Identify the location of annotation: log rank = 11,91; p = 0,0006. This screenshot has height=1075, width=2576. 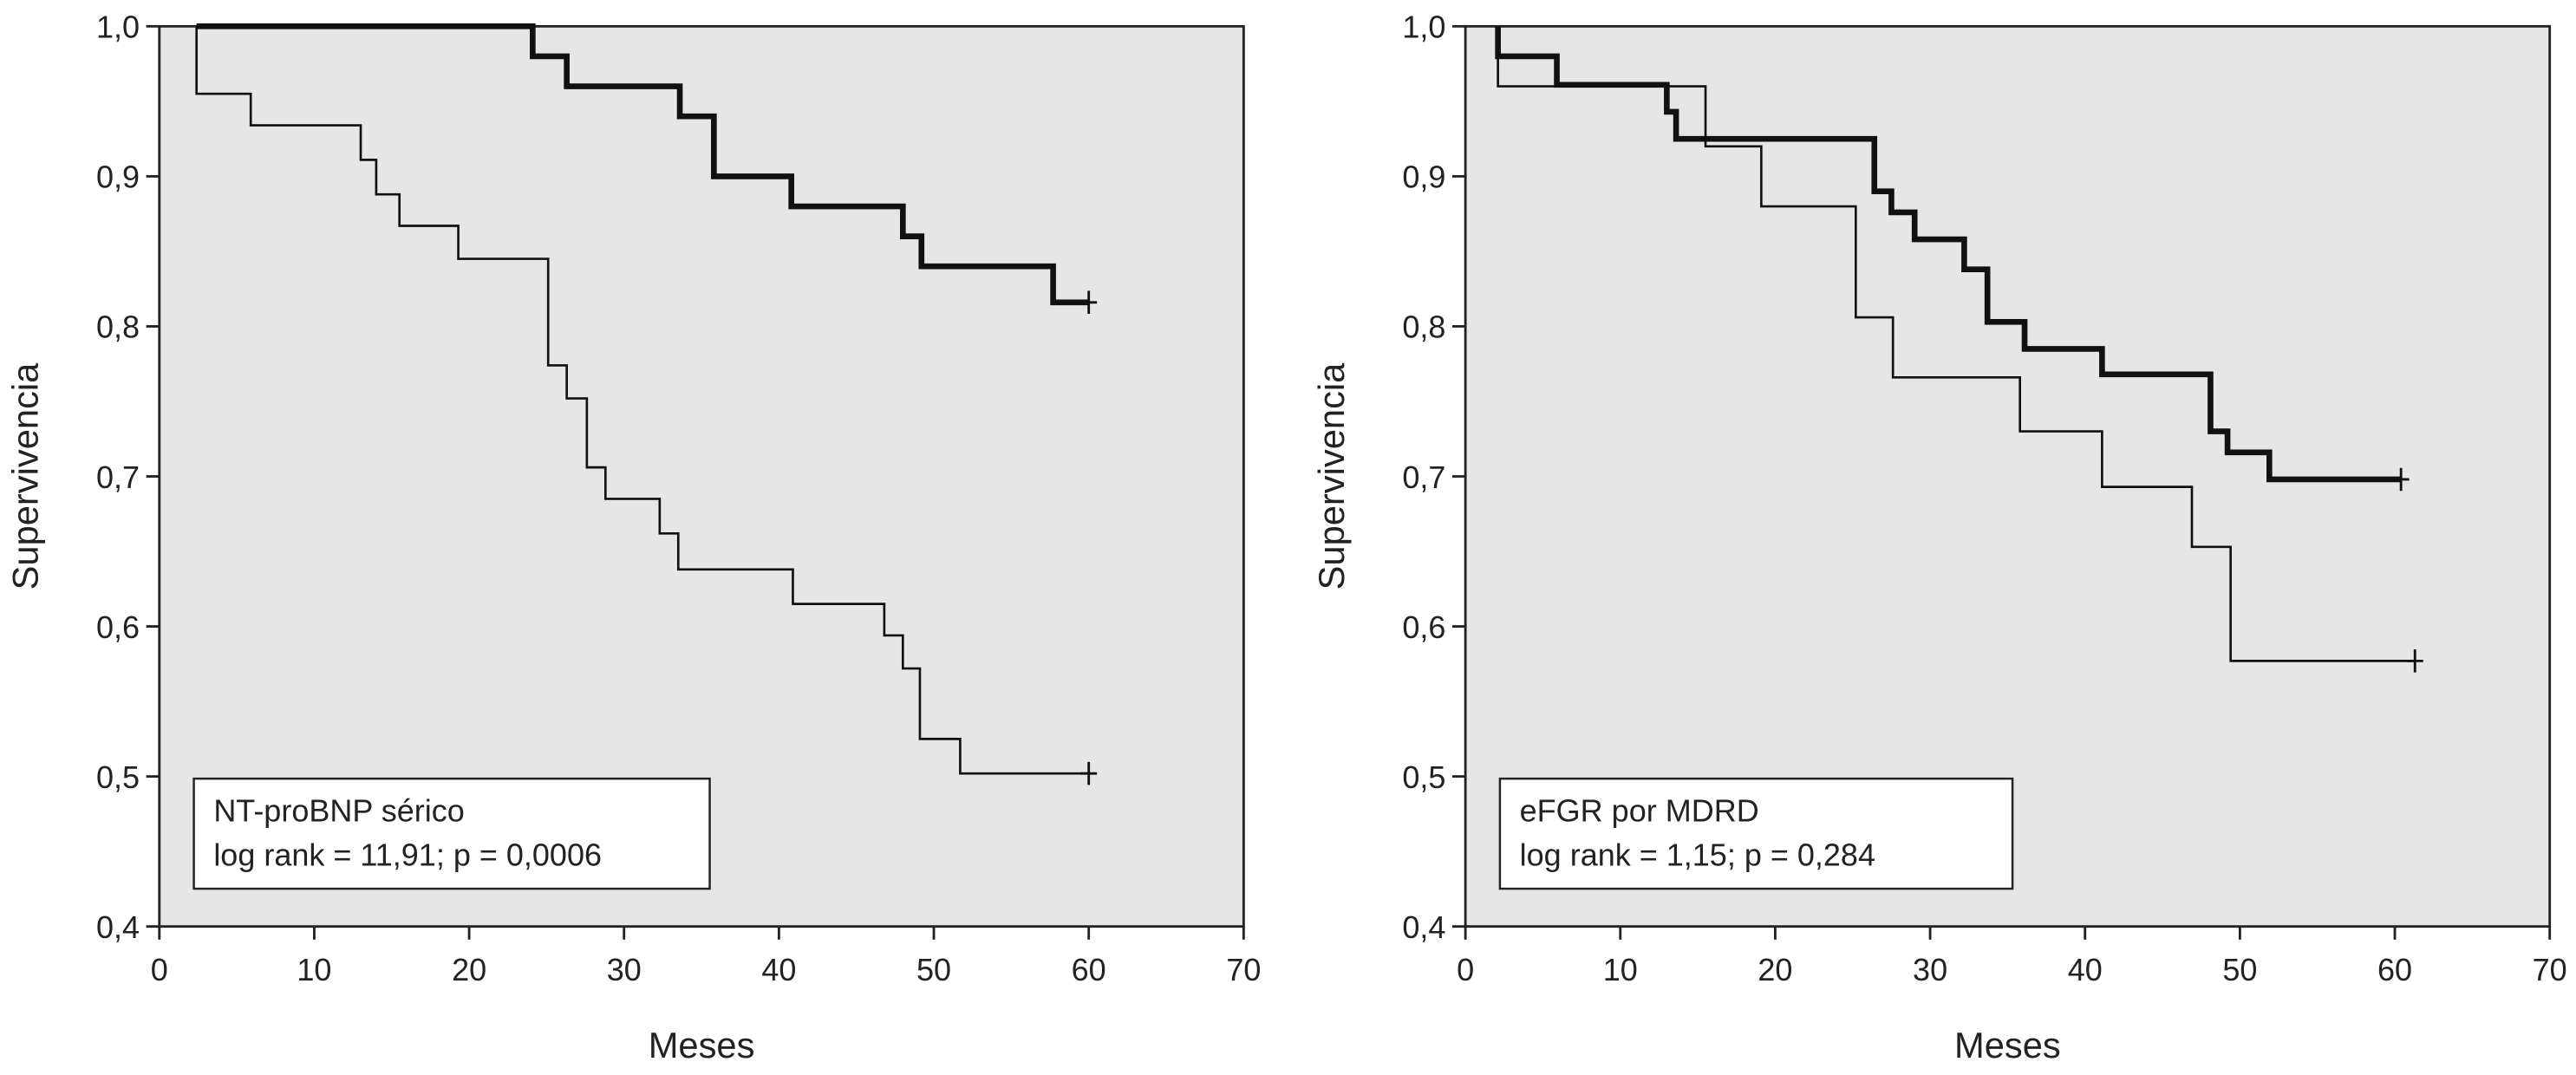
(408, 855).